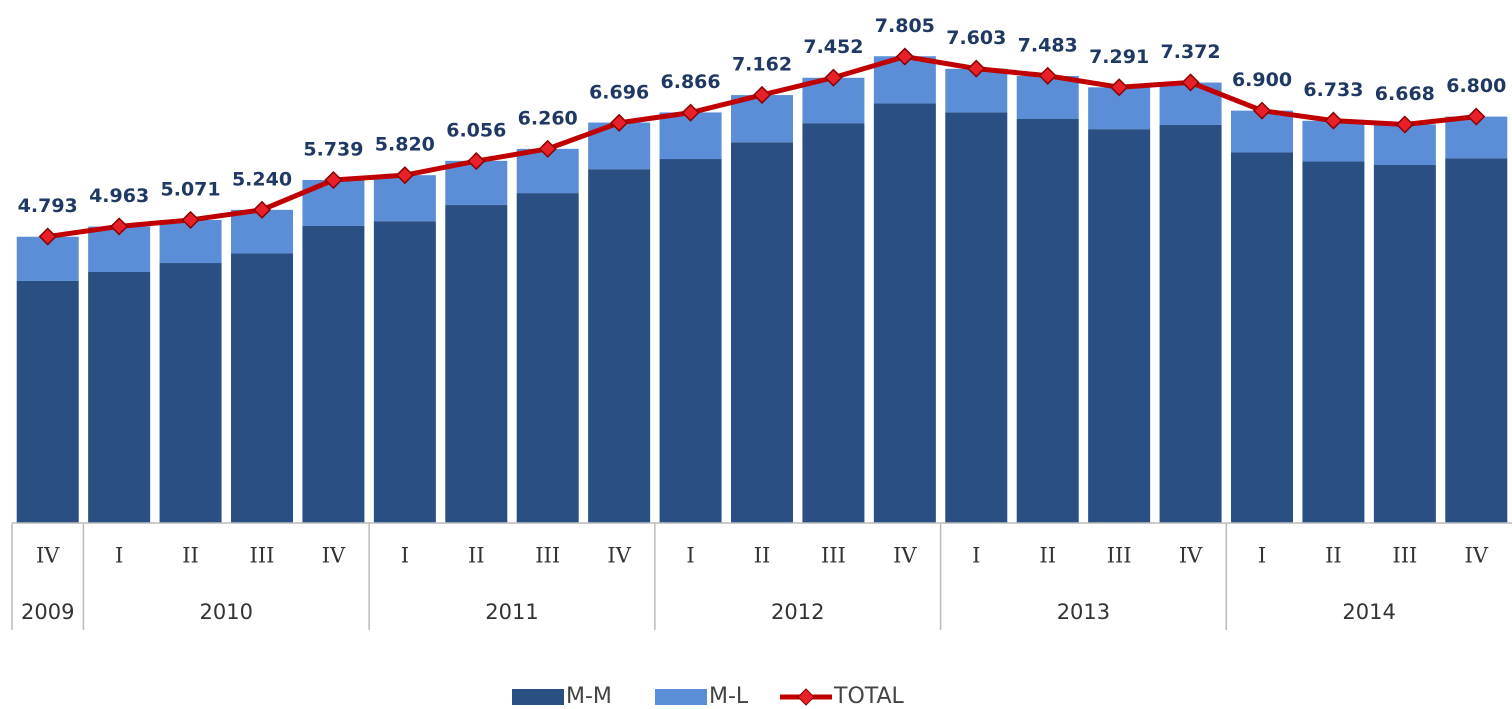  What do you see at coordinates (1368, 612) in the screenshot?
I see `year-label: 2014` at bounding box center [1368, 612].